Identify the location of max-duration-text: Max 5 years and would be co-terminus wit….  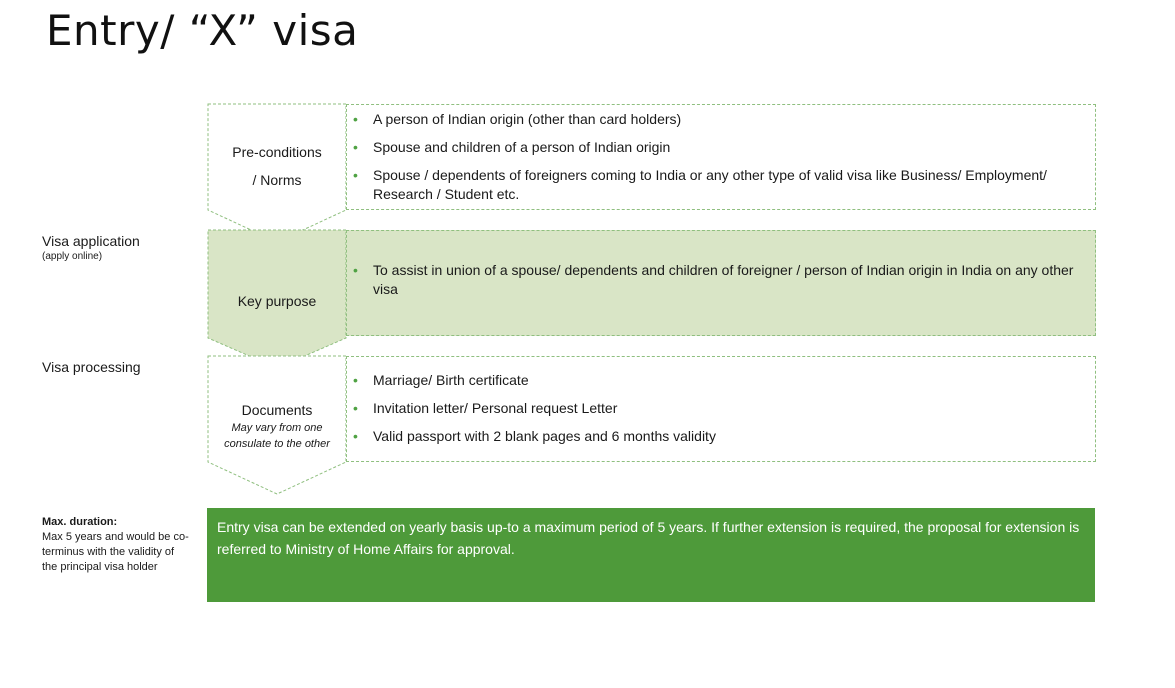
(115, 552).